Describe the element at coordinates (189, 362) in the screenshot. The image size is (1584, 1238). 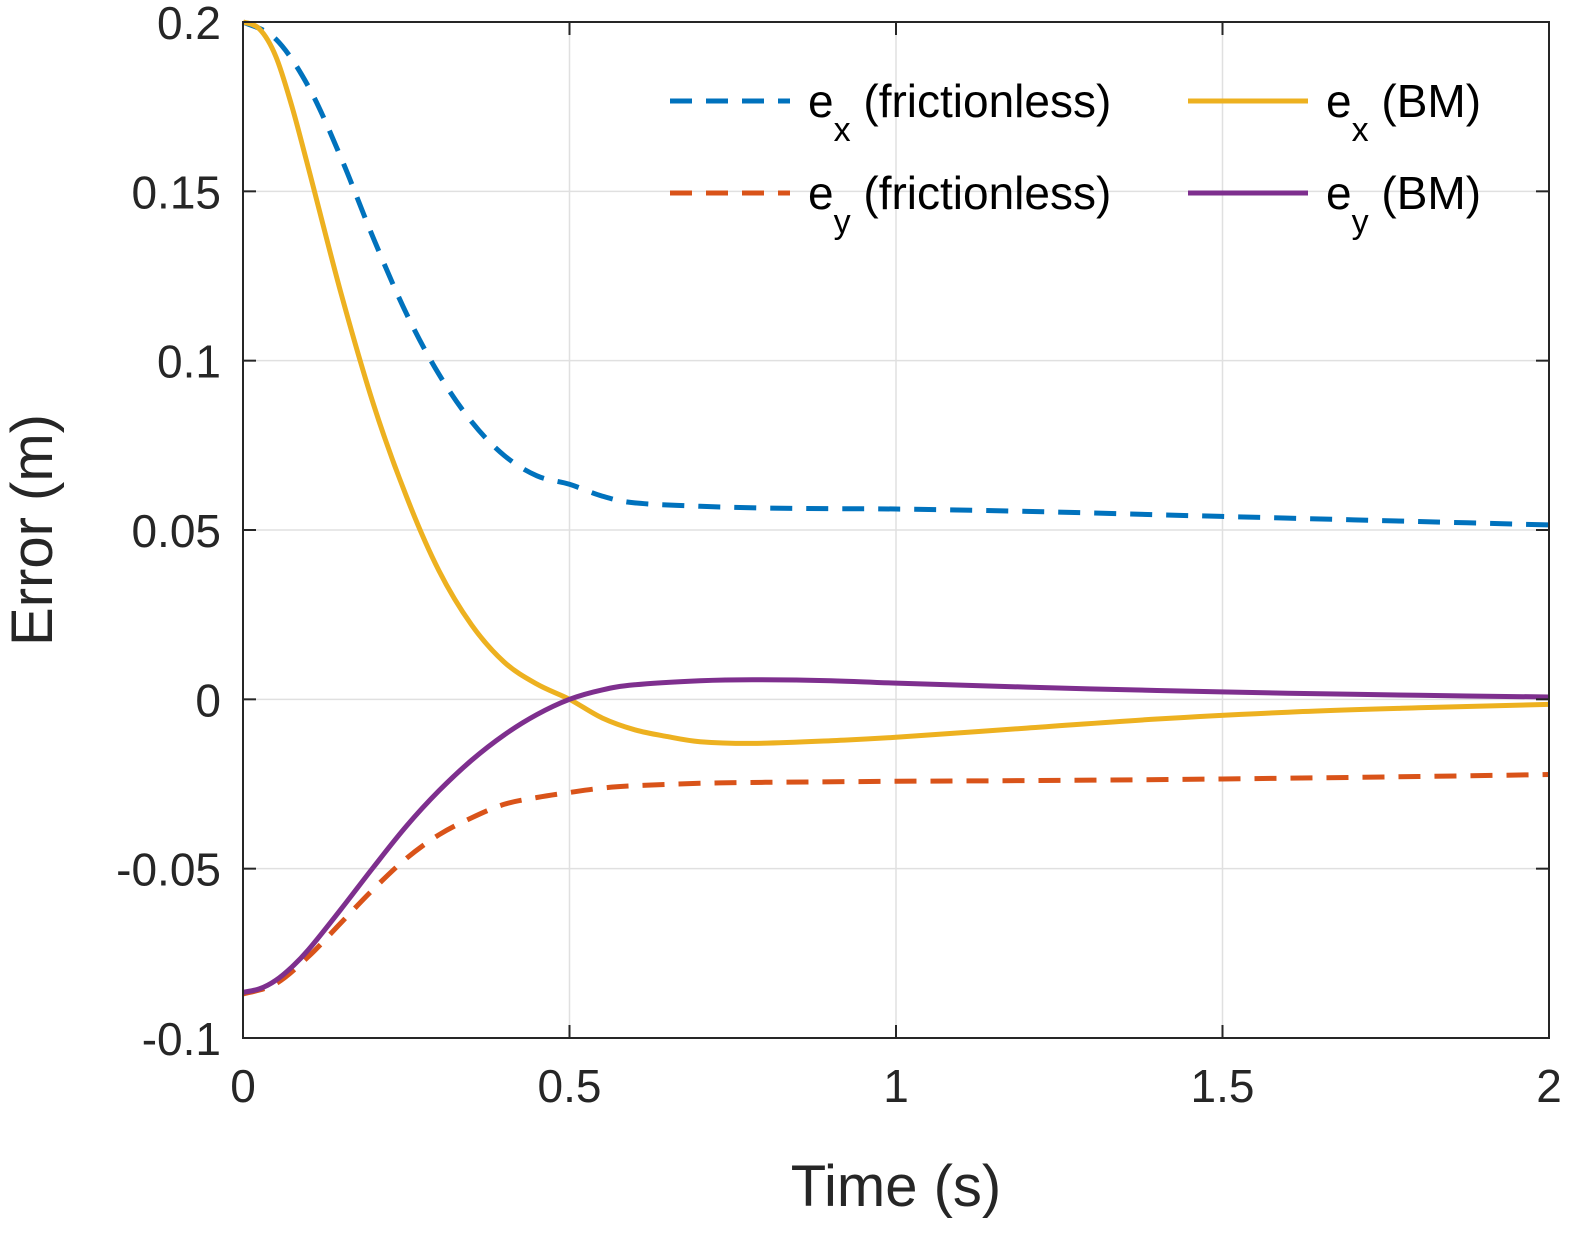
I see `y-tick-label: 0.1` at that location.